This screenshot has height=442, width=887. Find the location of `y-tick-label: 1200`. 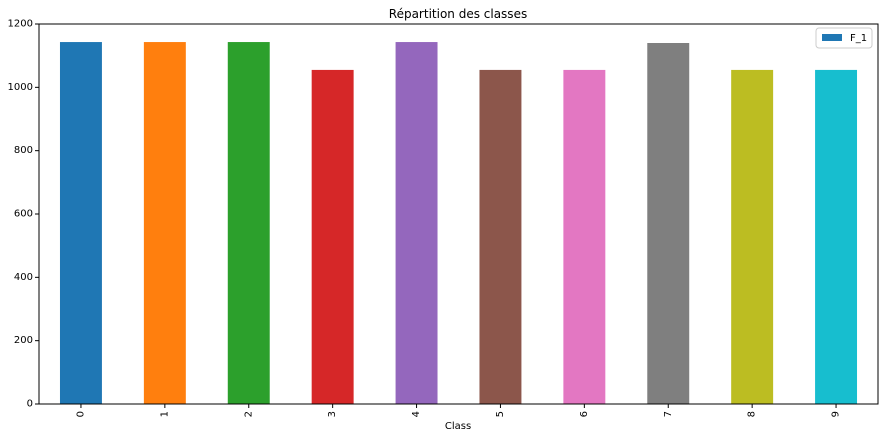

y-tick-label: 1200 is located at coordinates (20, 24).